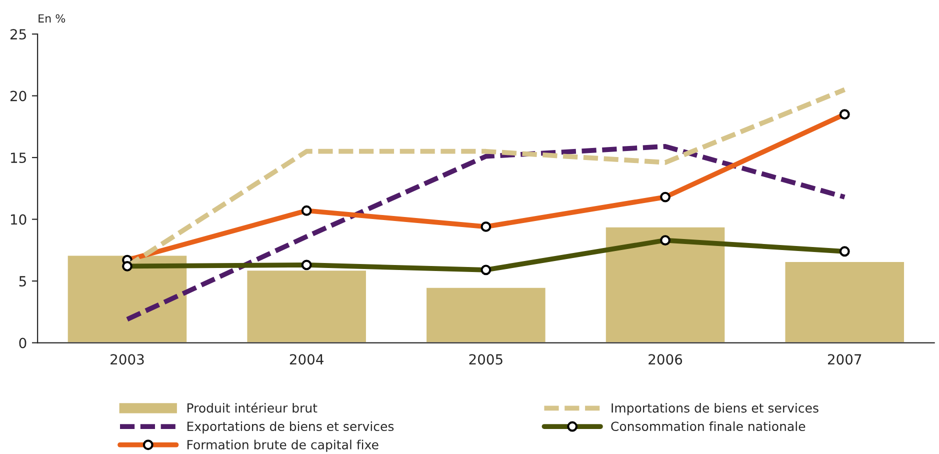 This screenshot has height=454, width=939. I want to click on y-axis-title: En %, so click(52, 18).